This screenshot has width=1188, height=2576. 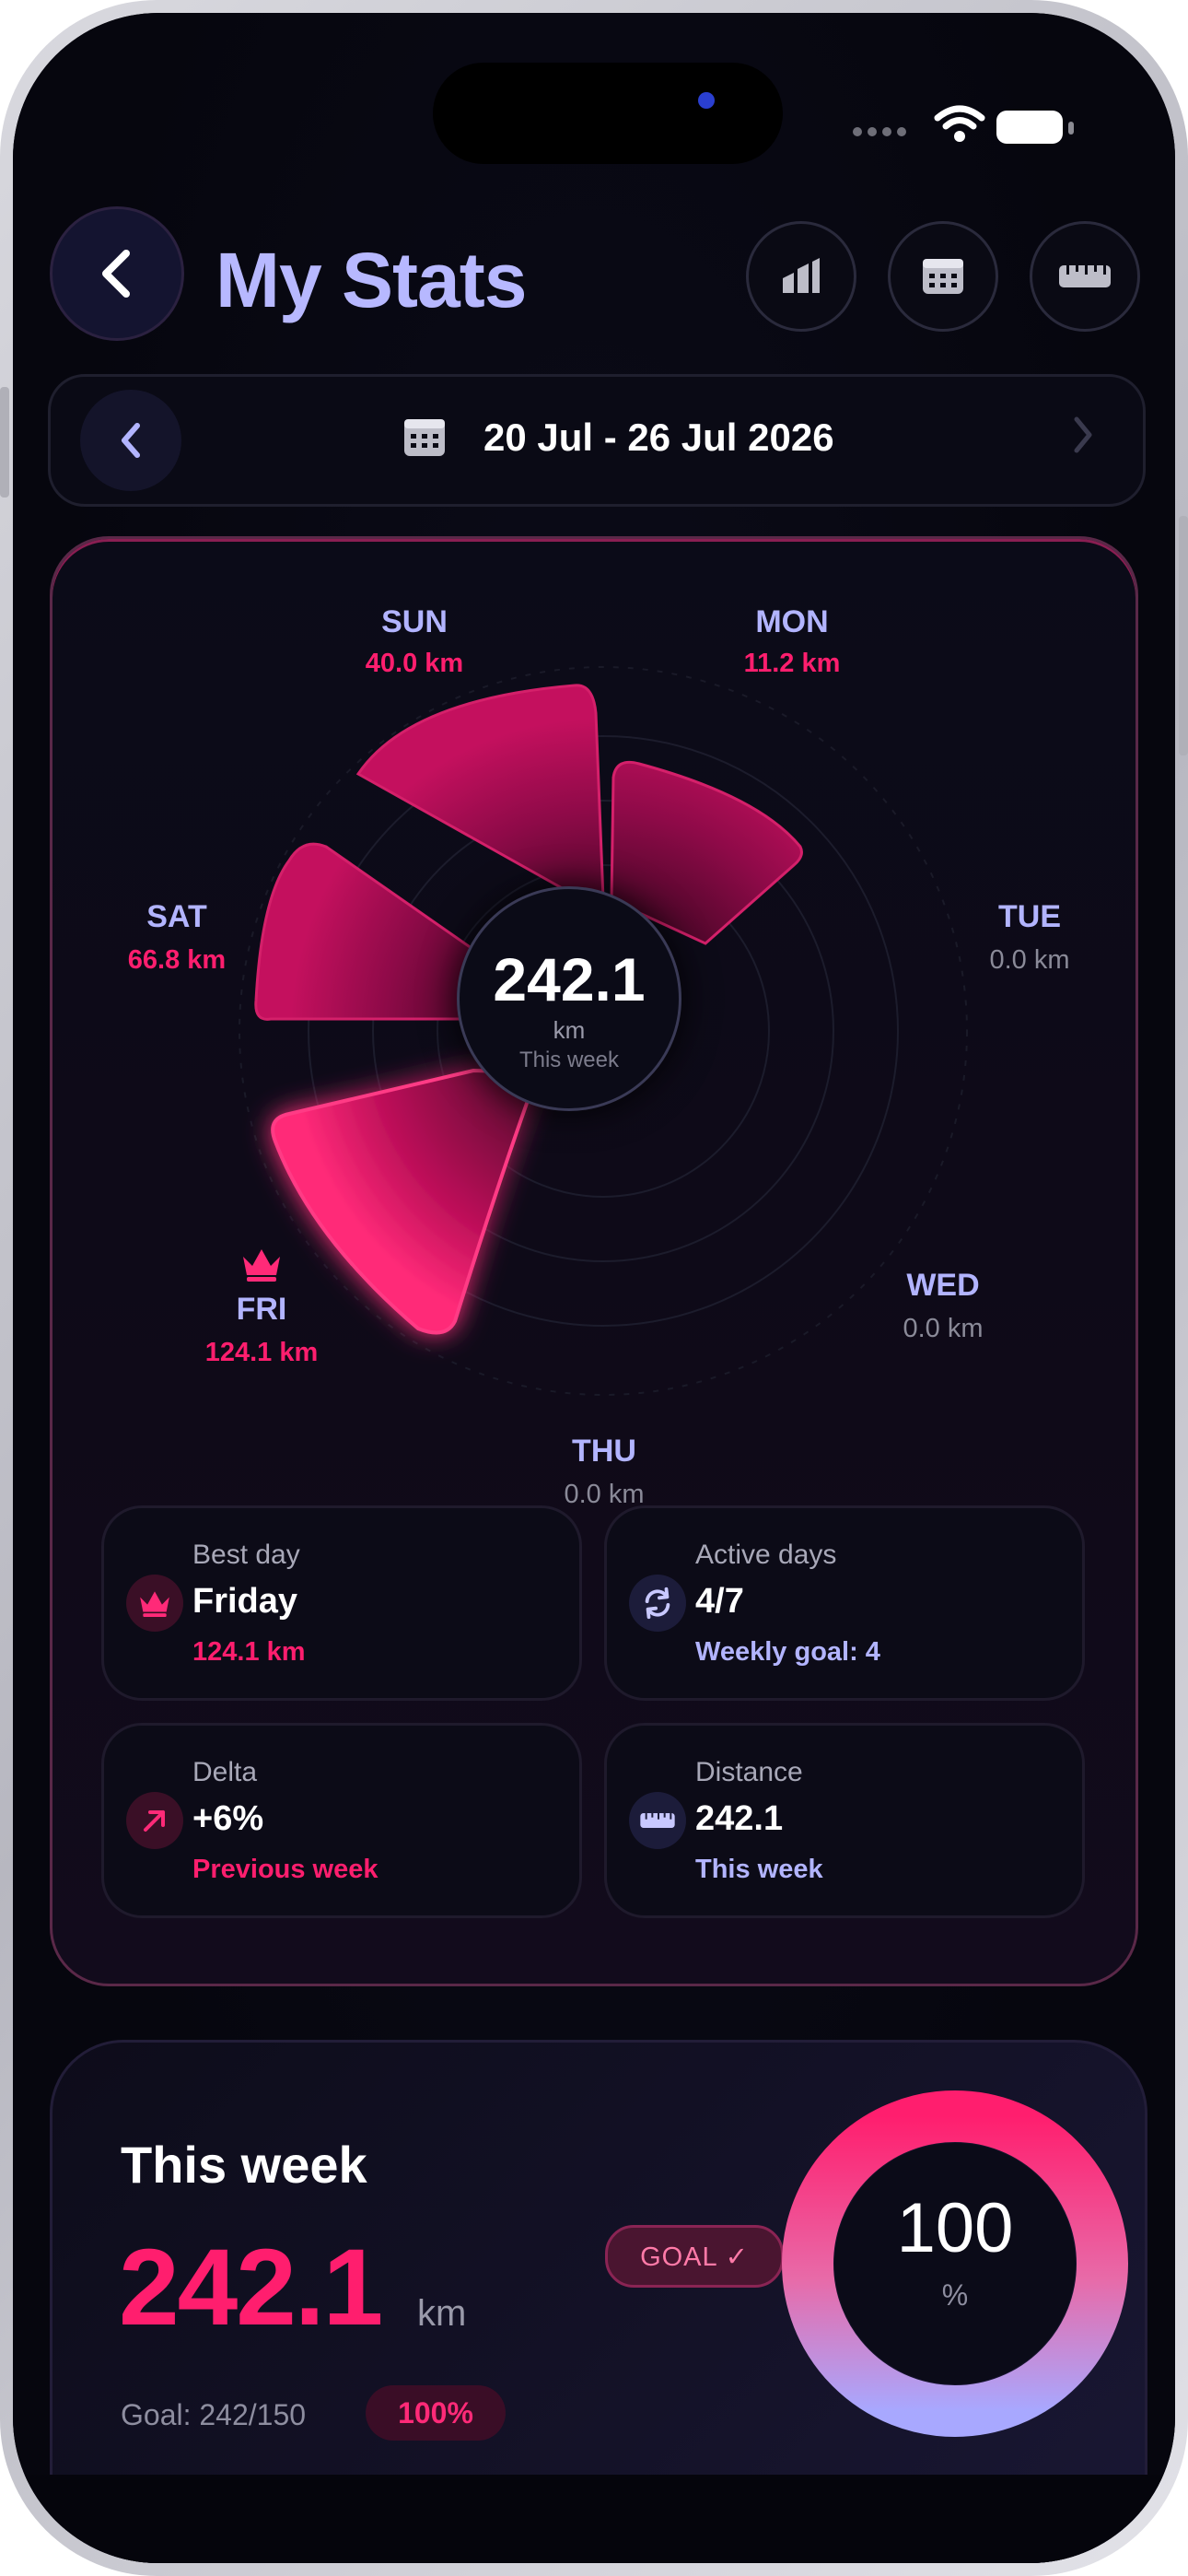 What do you see at coordinates (608, 113) in the screenshot?
I see `dynamic-island` at bounding box center [608, 113].